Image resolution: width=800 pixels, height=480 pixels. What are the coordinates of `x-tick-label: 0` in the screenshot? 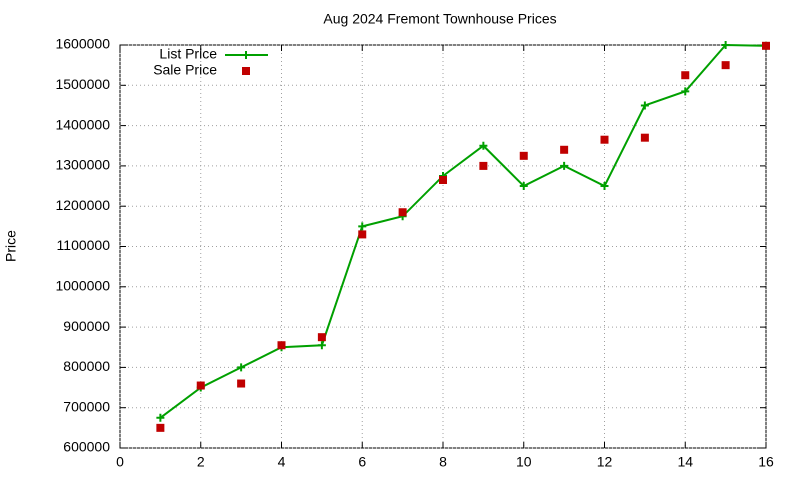 It's located at (120, 462).